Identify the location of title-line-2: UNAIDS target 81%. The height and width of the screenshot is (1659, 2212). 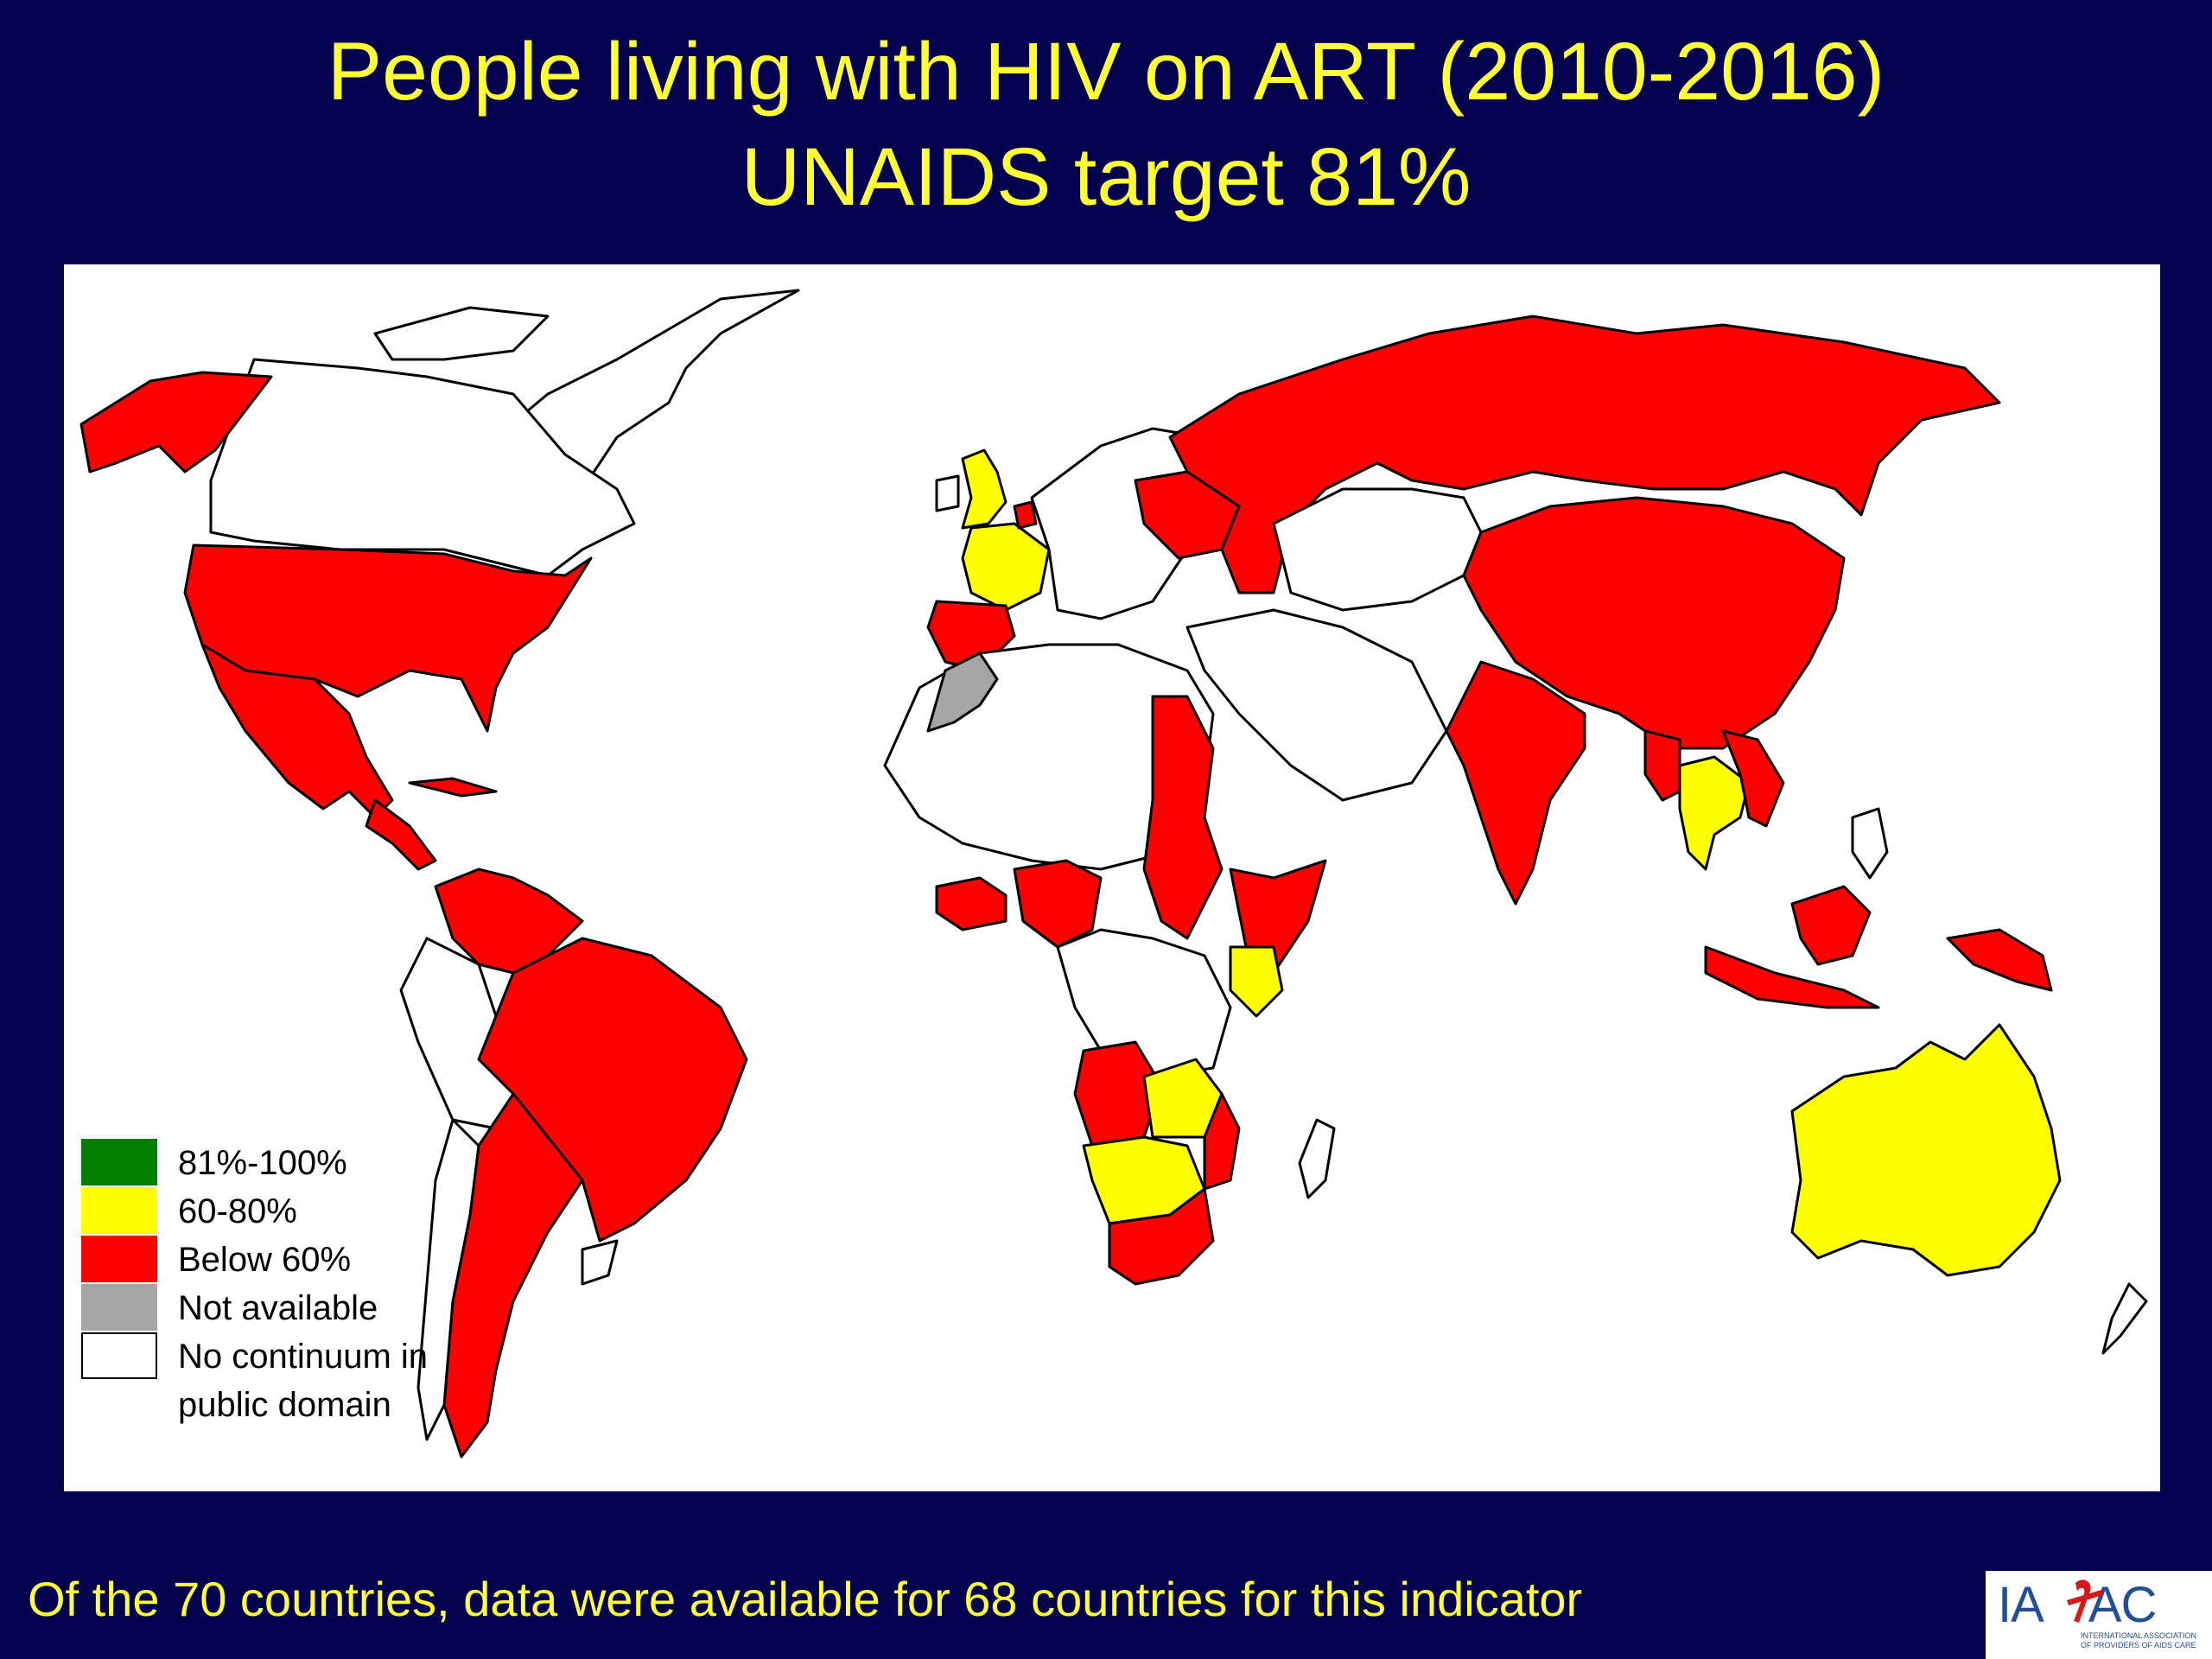
(1106, 177).